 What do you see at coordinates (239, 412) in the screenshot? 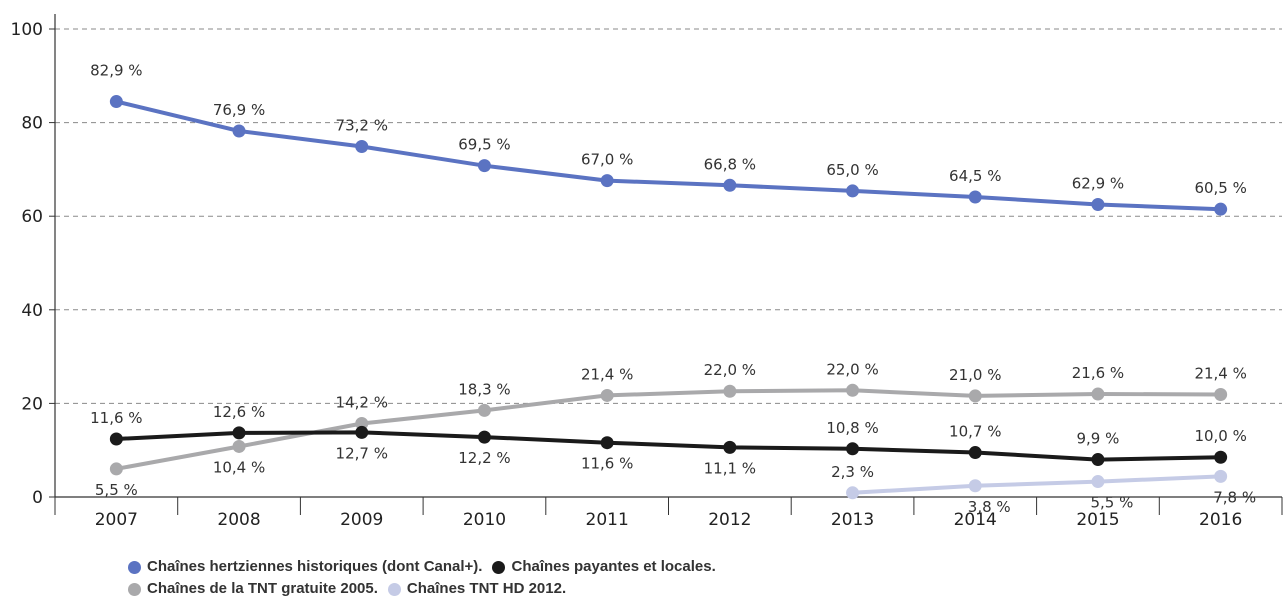
I see `data-label-pay: 12,6 %` at bounding box center [239, 412].